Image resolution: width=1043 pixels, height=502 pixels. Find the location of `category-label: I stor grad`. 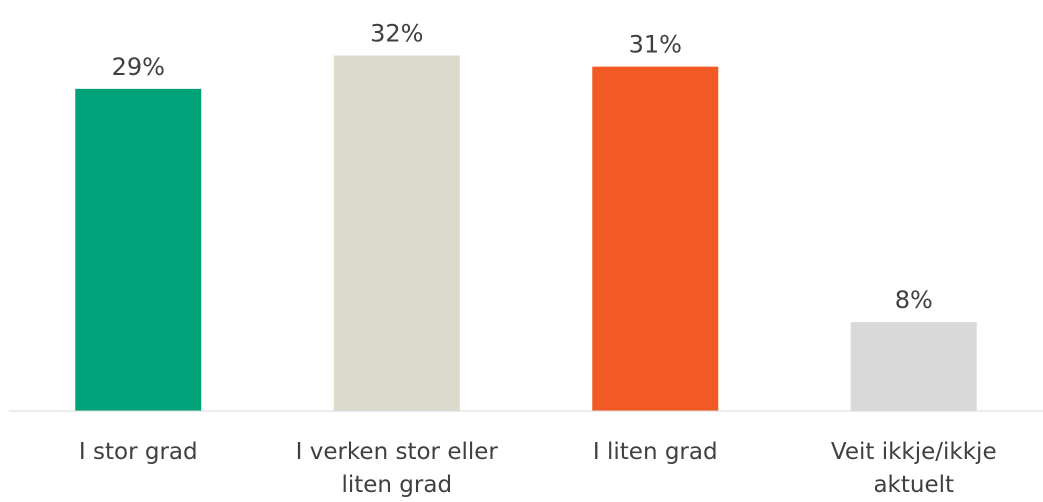

category-label: I stor grad is located at coordinates (138, 452).